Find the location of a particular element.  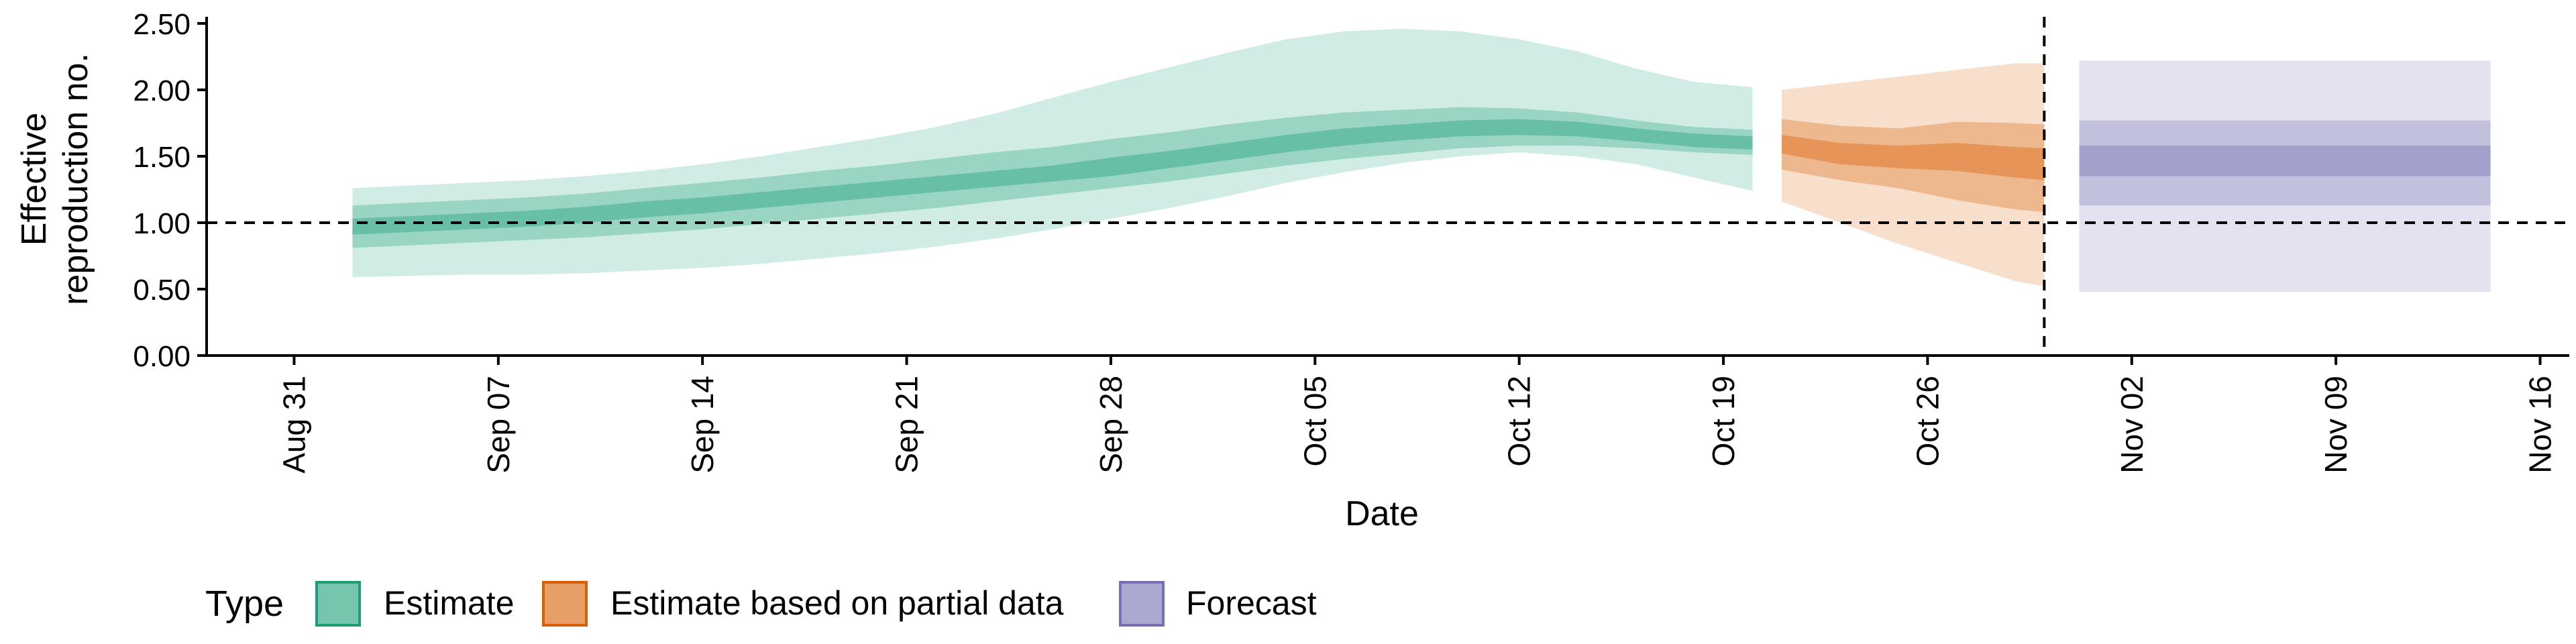

x-tick-label: Sep 14 is located at coordinates (702, 425).